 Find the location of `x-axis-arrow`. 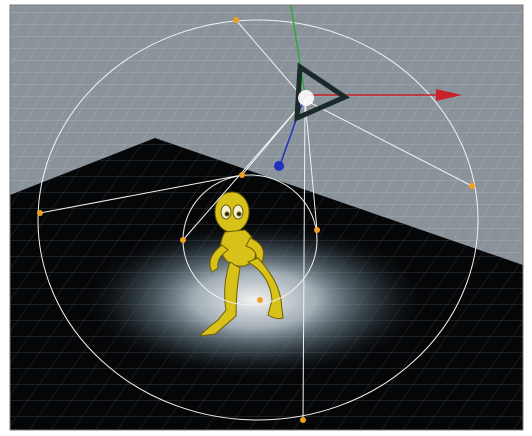

x-axis-arrow is located at coordinates (449, 95).